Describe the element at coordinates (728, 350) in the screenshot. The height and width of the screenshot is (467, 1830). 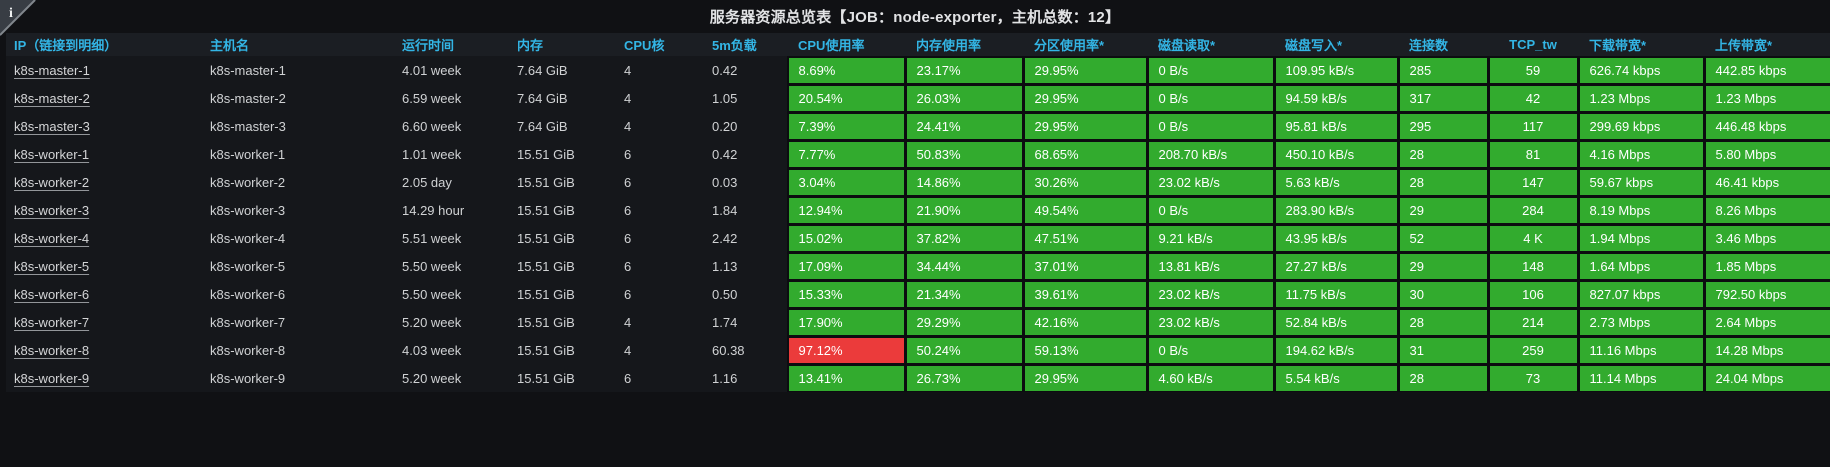
I see `cell-load_5m: 60.38` at that location.